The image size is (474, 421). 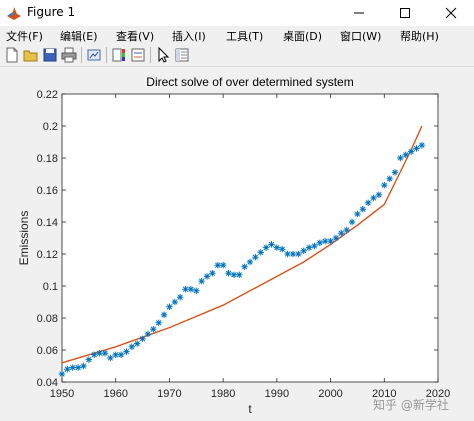 What do you see at coordinates (237, 13) in the screenshot?
I see `title-bar: Figure 1` at bounding box center [237, 13].